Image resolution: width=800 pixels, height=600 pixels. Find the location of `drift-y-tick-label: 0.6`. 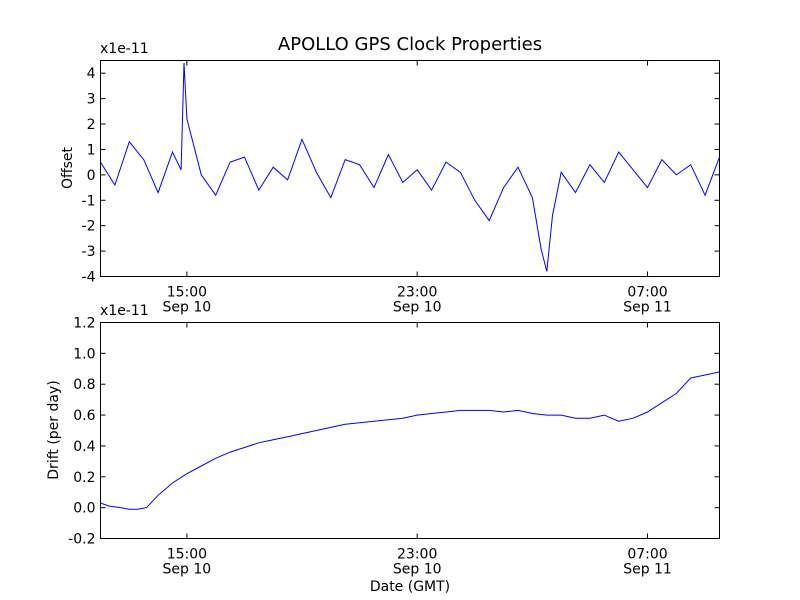

drift-y-tick-label: 0.6 is located at coordinates (84, 416).